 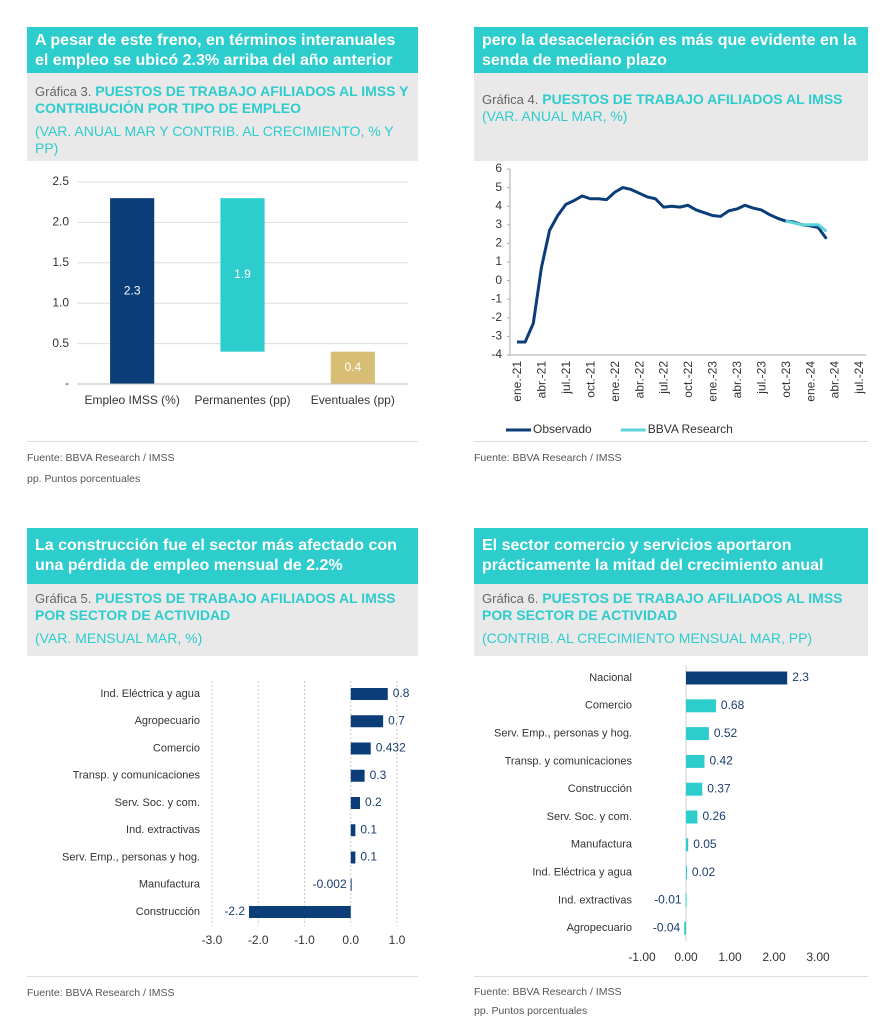 What do you see at coordinates (721, 761) in the screenshot?
I see `bar-value-label: 0.42` at bounding box center [721, 761].